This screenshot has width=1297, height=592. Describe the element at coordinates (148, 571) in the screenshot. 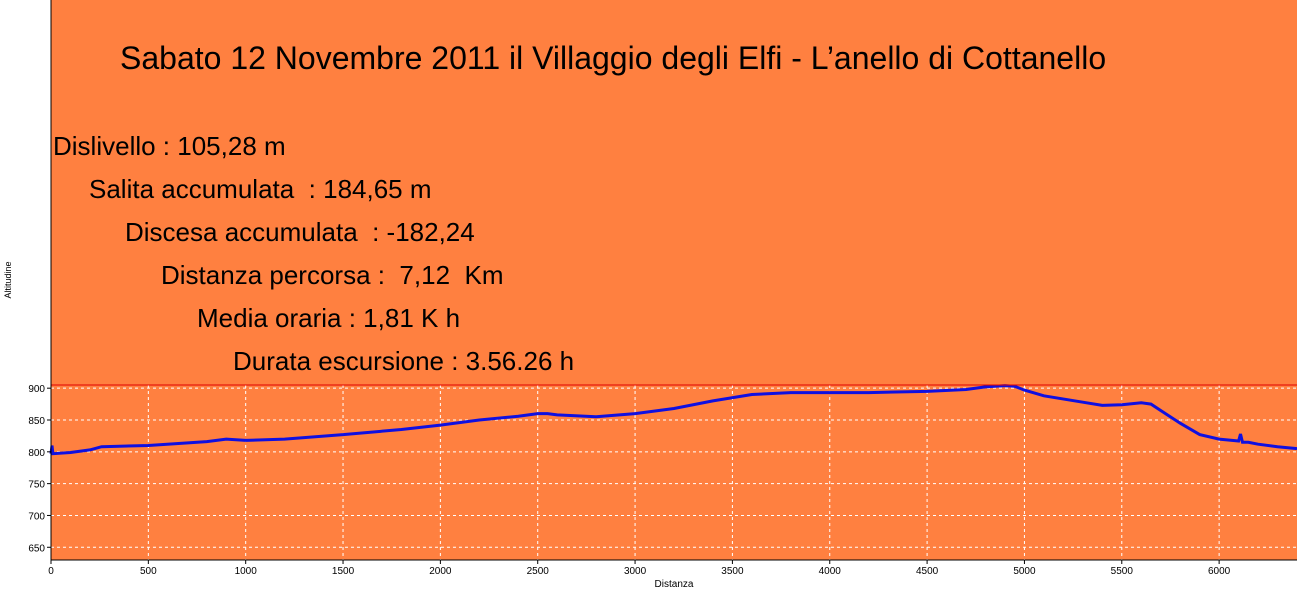

I see `x-tick-label: 500` at that location.